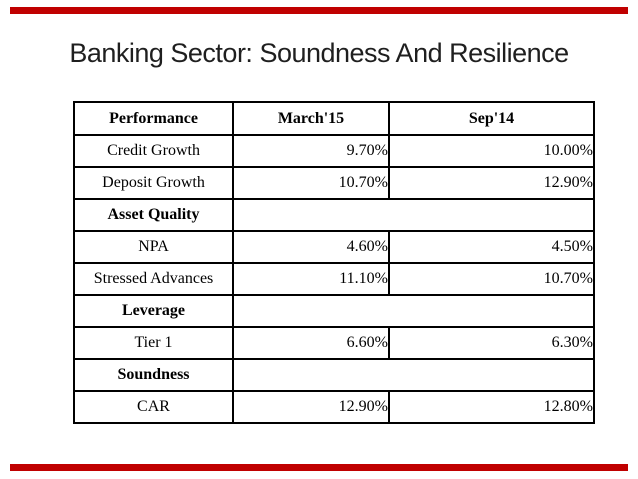 The height and width of the screenshot is (479, 638). I want to click on row-value-march15: 4.60%, so click(311, 247).